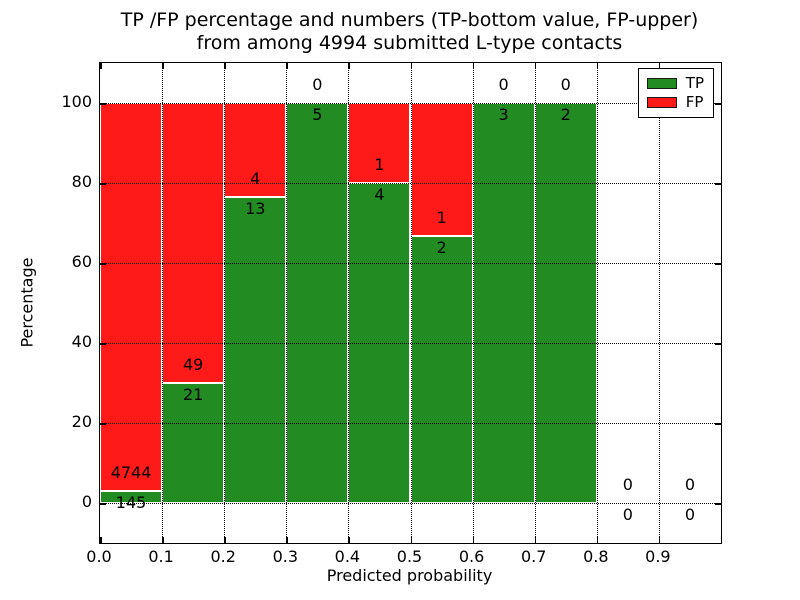 The height and width of the screenshot is (600, 800). Describe the element at coordinates (694, 102) in the screenshot. I see `legend-entry-label: FP` at that location.